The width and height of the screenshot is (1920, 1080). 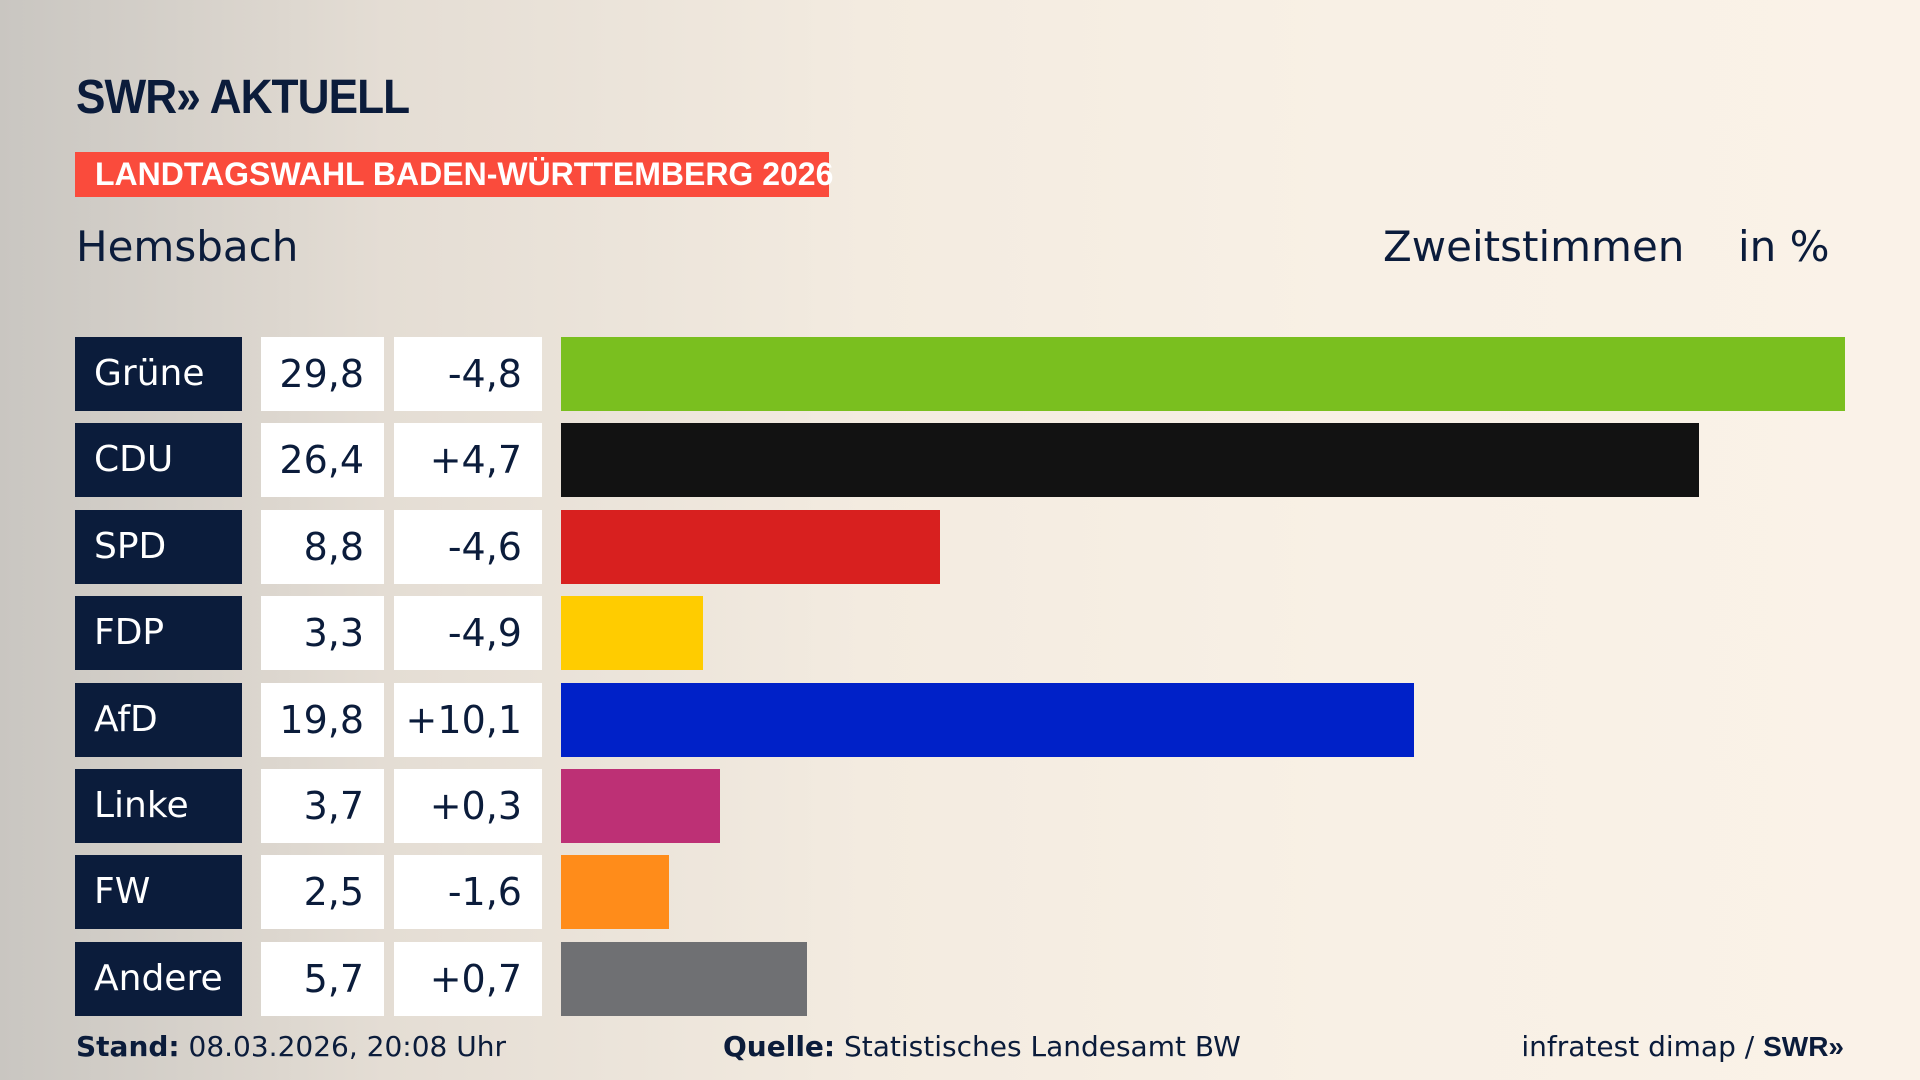 I want to click on value-label: 8,8, so click(x=322, y=546).